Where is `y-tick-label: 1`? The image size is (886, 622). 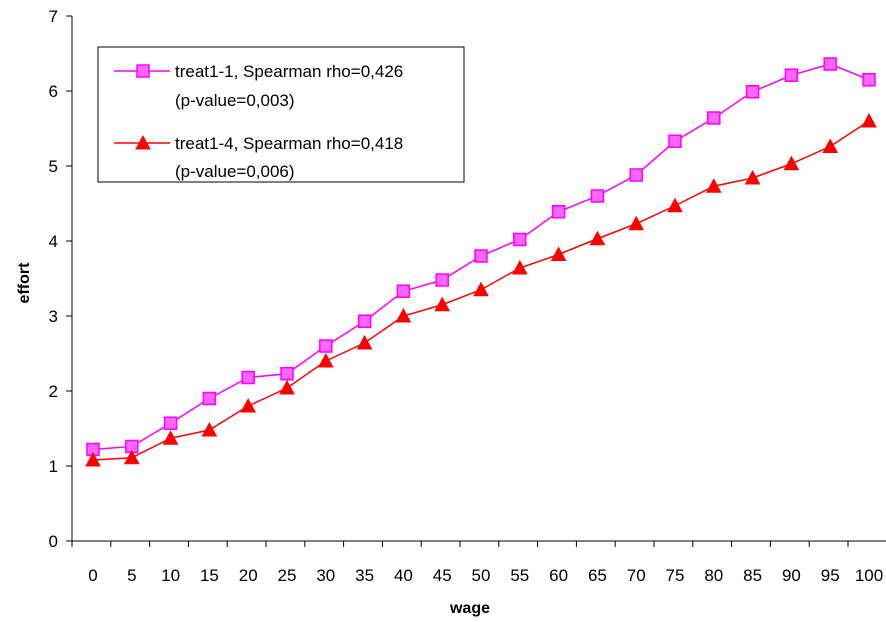 y-tick-label: 1 is located at coordinates (53, 466).